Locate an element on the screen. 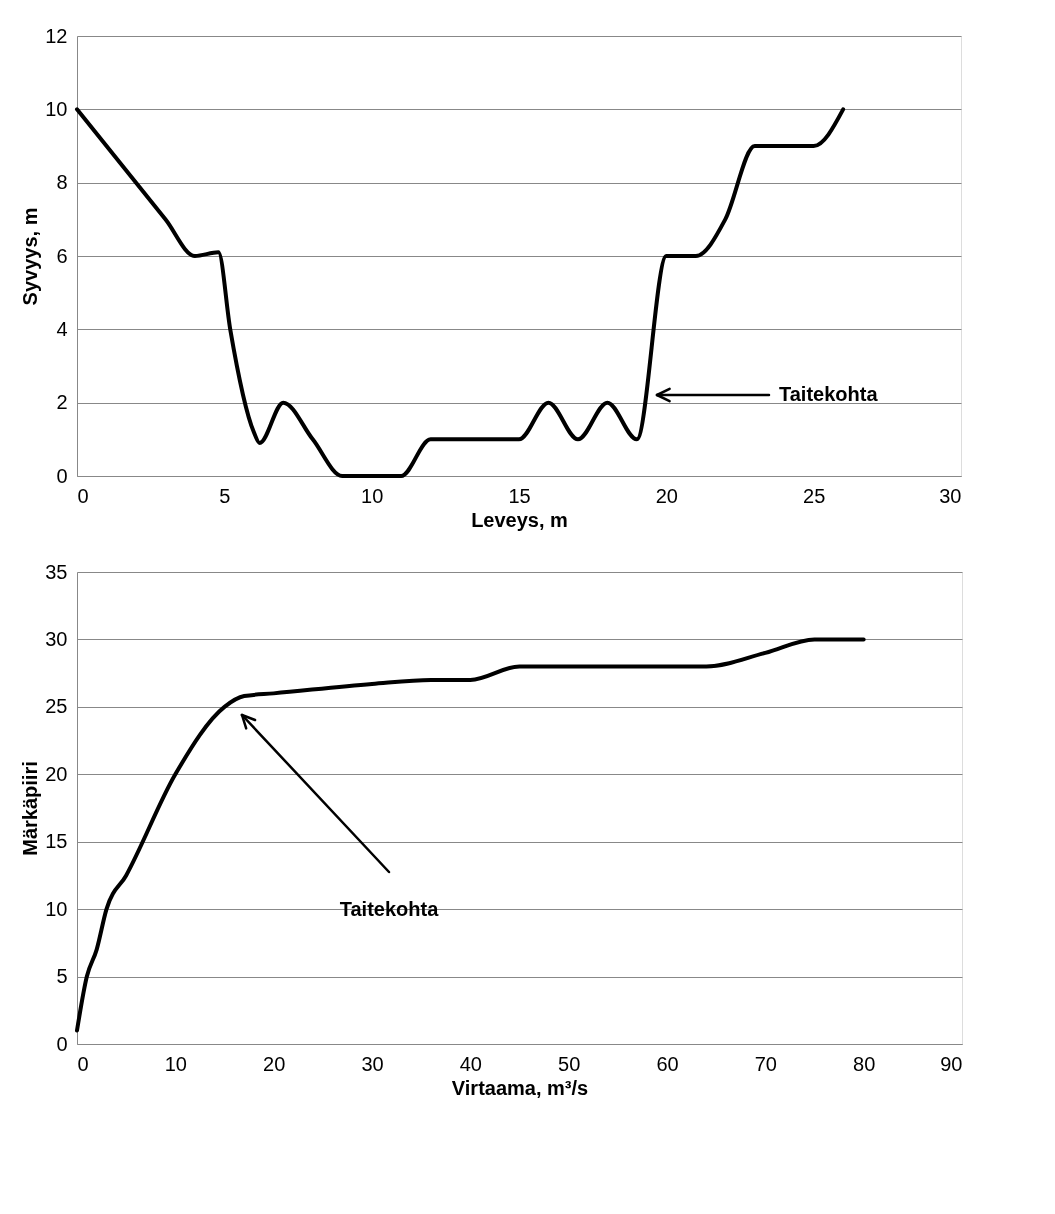  y-tick-label: 6 is located at coordinates (62, 255).